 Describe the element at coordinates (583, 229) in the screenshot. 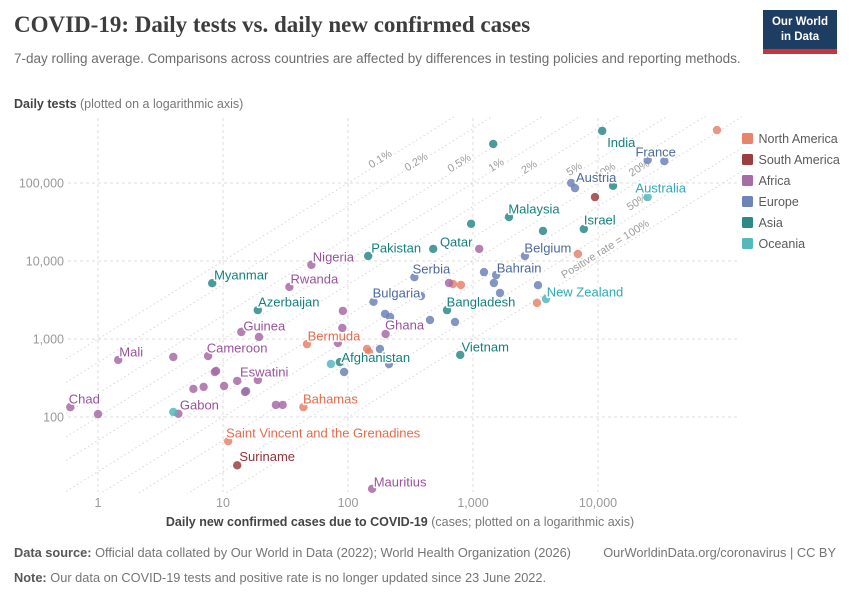

I see `data-point-israel` at that location.